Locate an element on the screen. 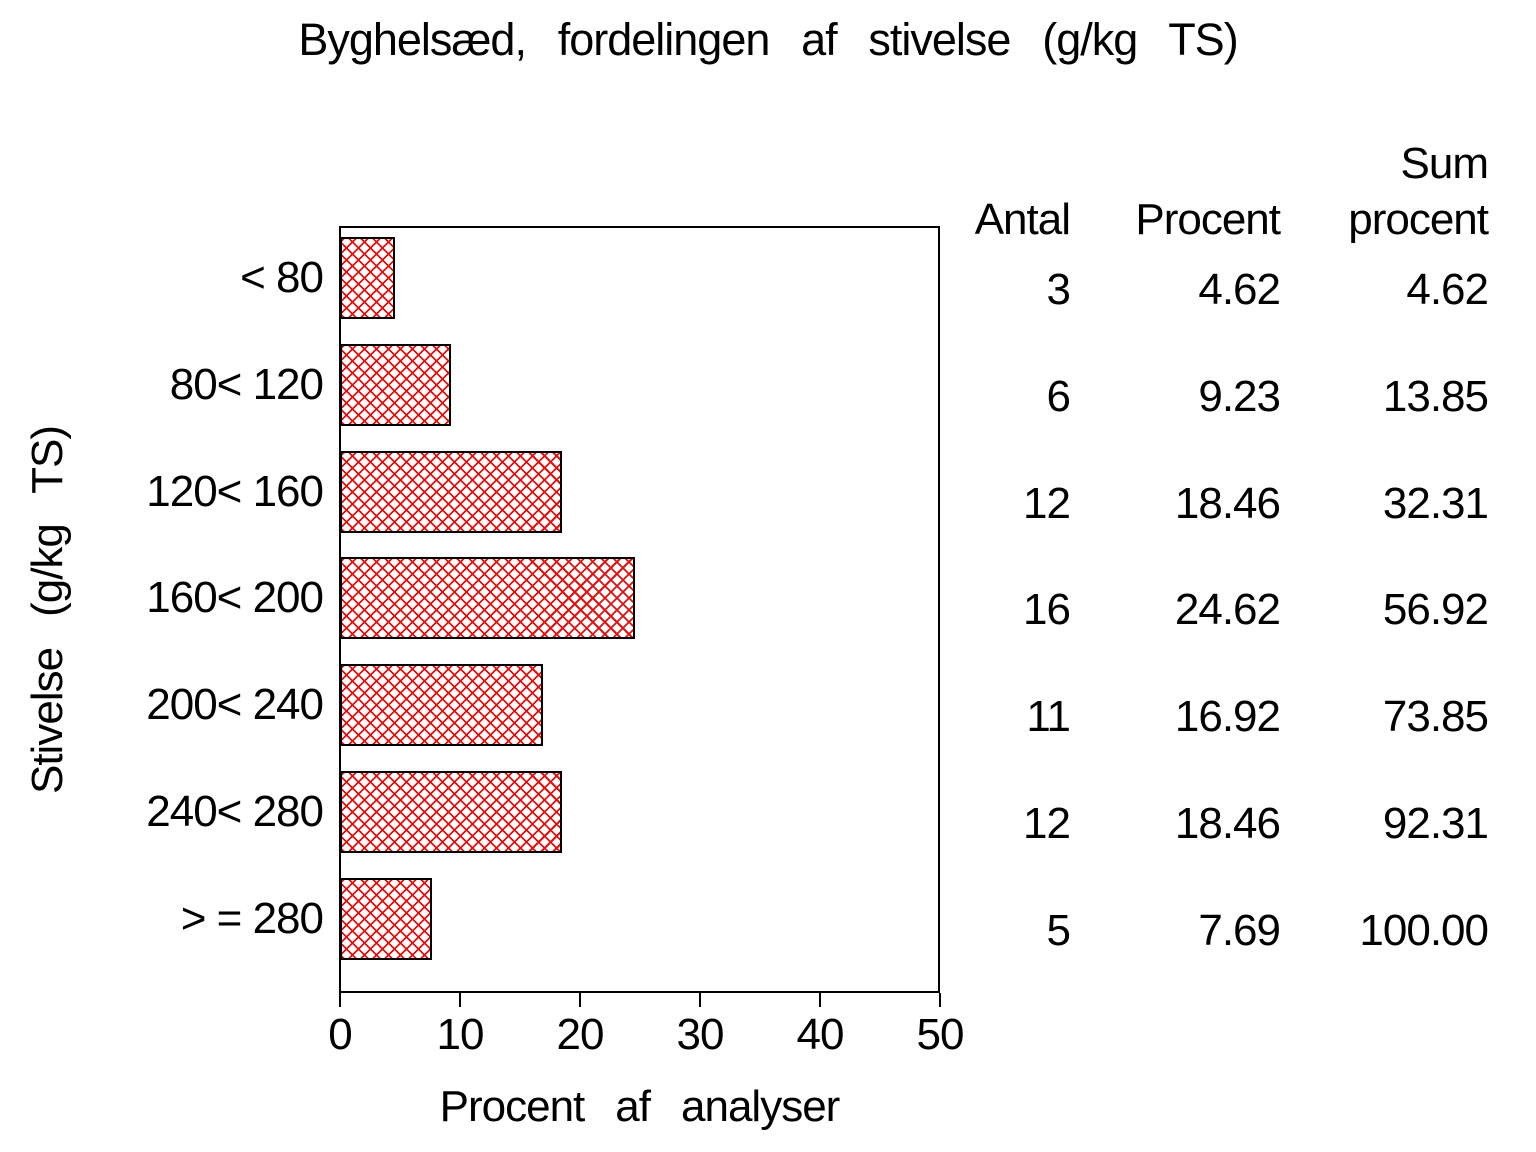 The image size is (1536, 1152). x-axis-label: Procent af analyser is located at coordinates (640, 1106).